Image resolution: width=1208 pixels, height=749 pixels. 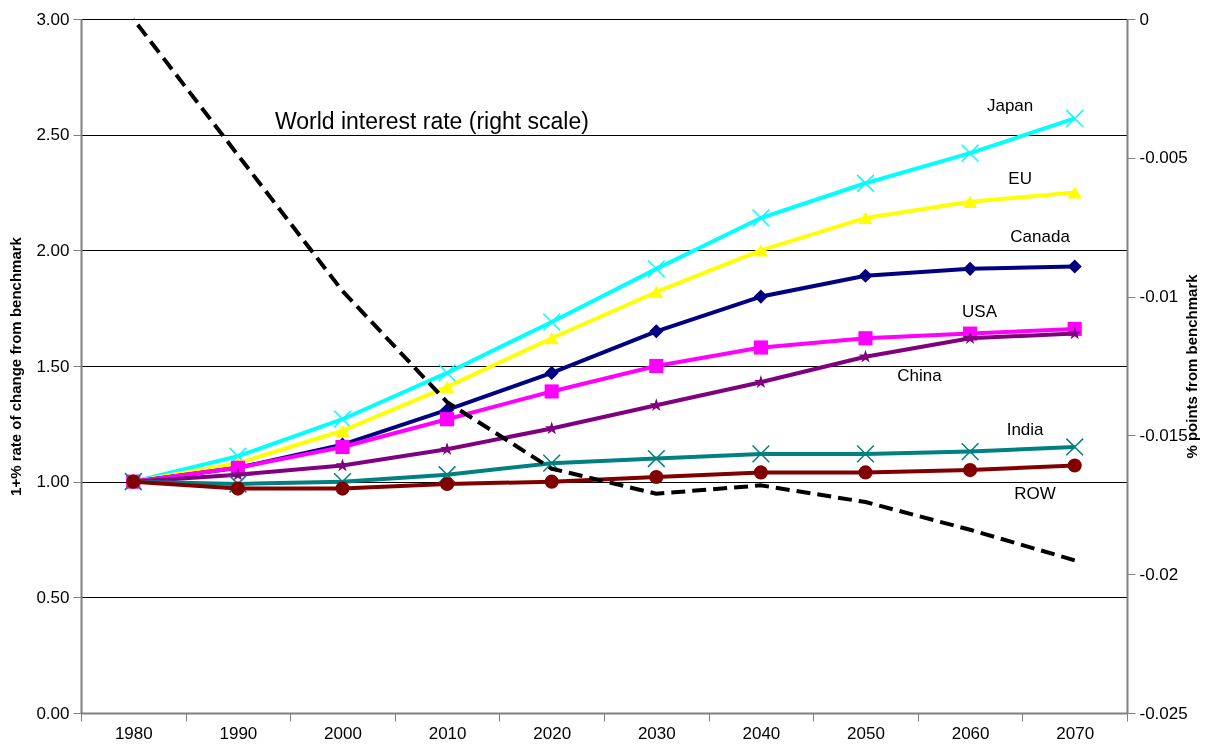 I want to click on x-tick-label: 1980, so click(x=133, y=733).